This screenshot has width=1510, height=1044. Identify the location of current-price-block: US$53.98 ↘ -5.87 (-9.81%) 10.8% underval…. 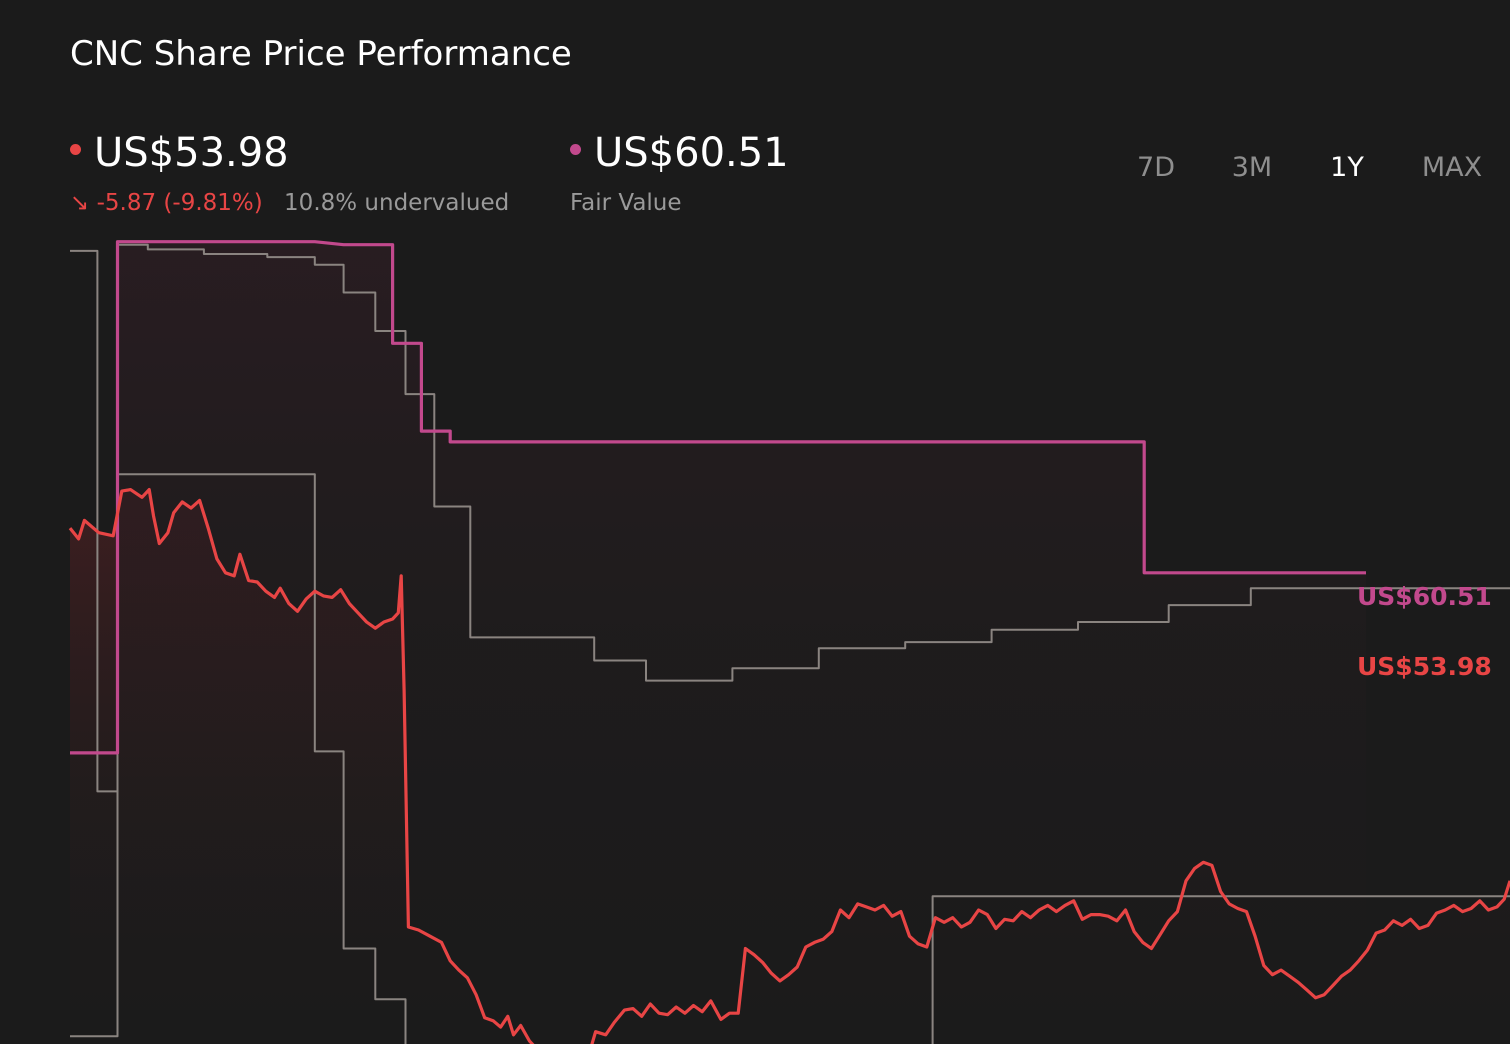
(289, 173).